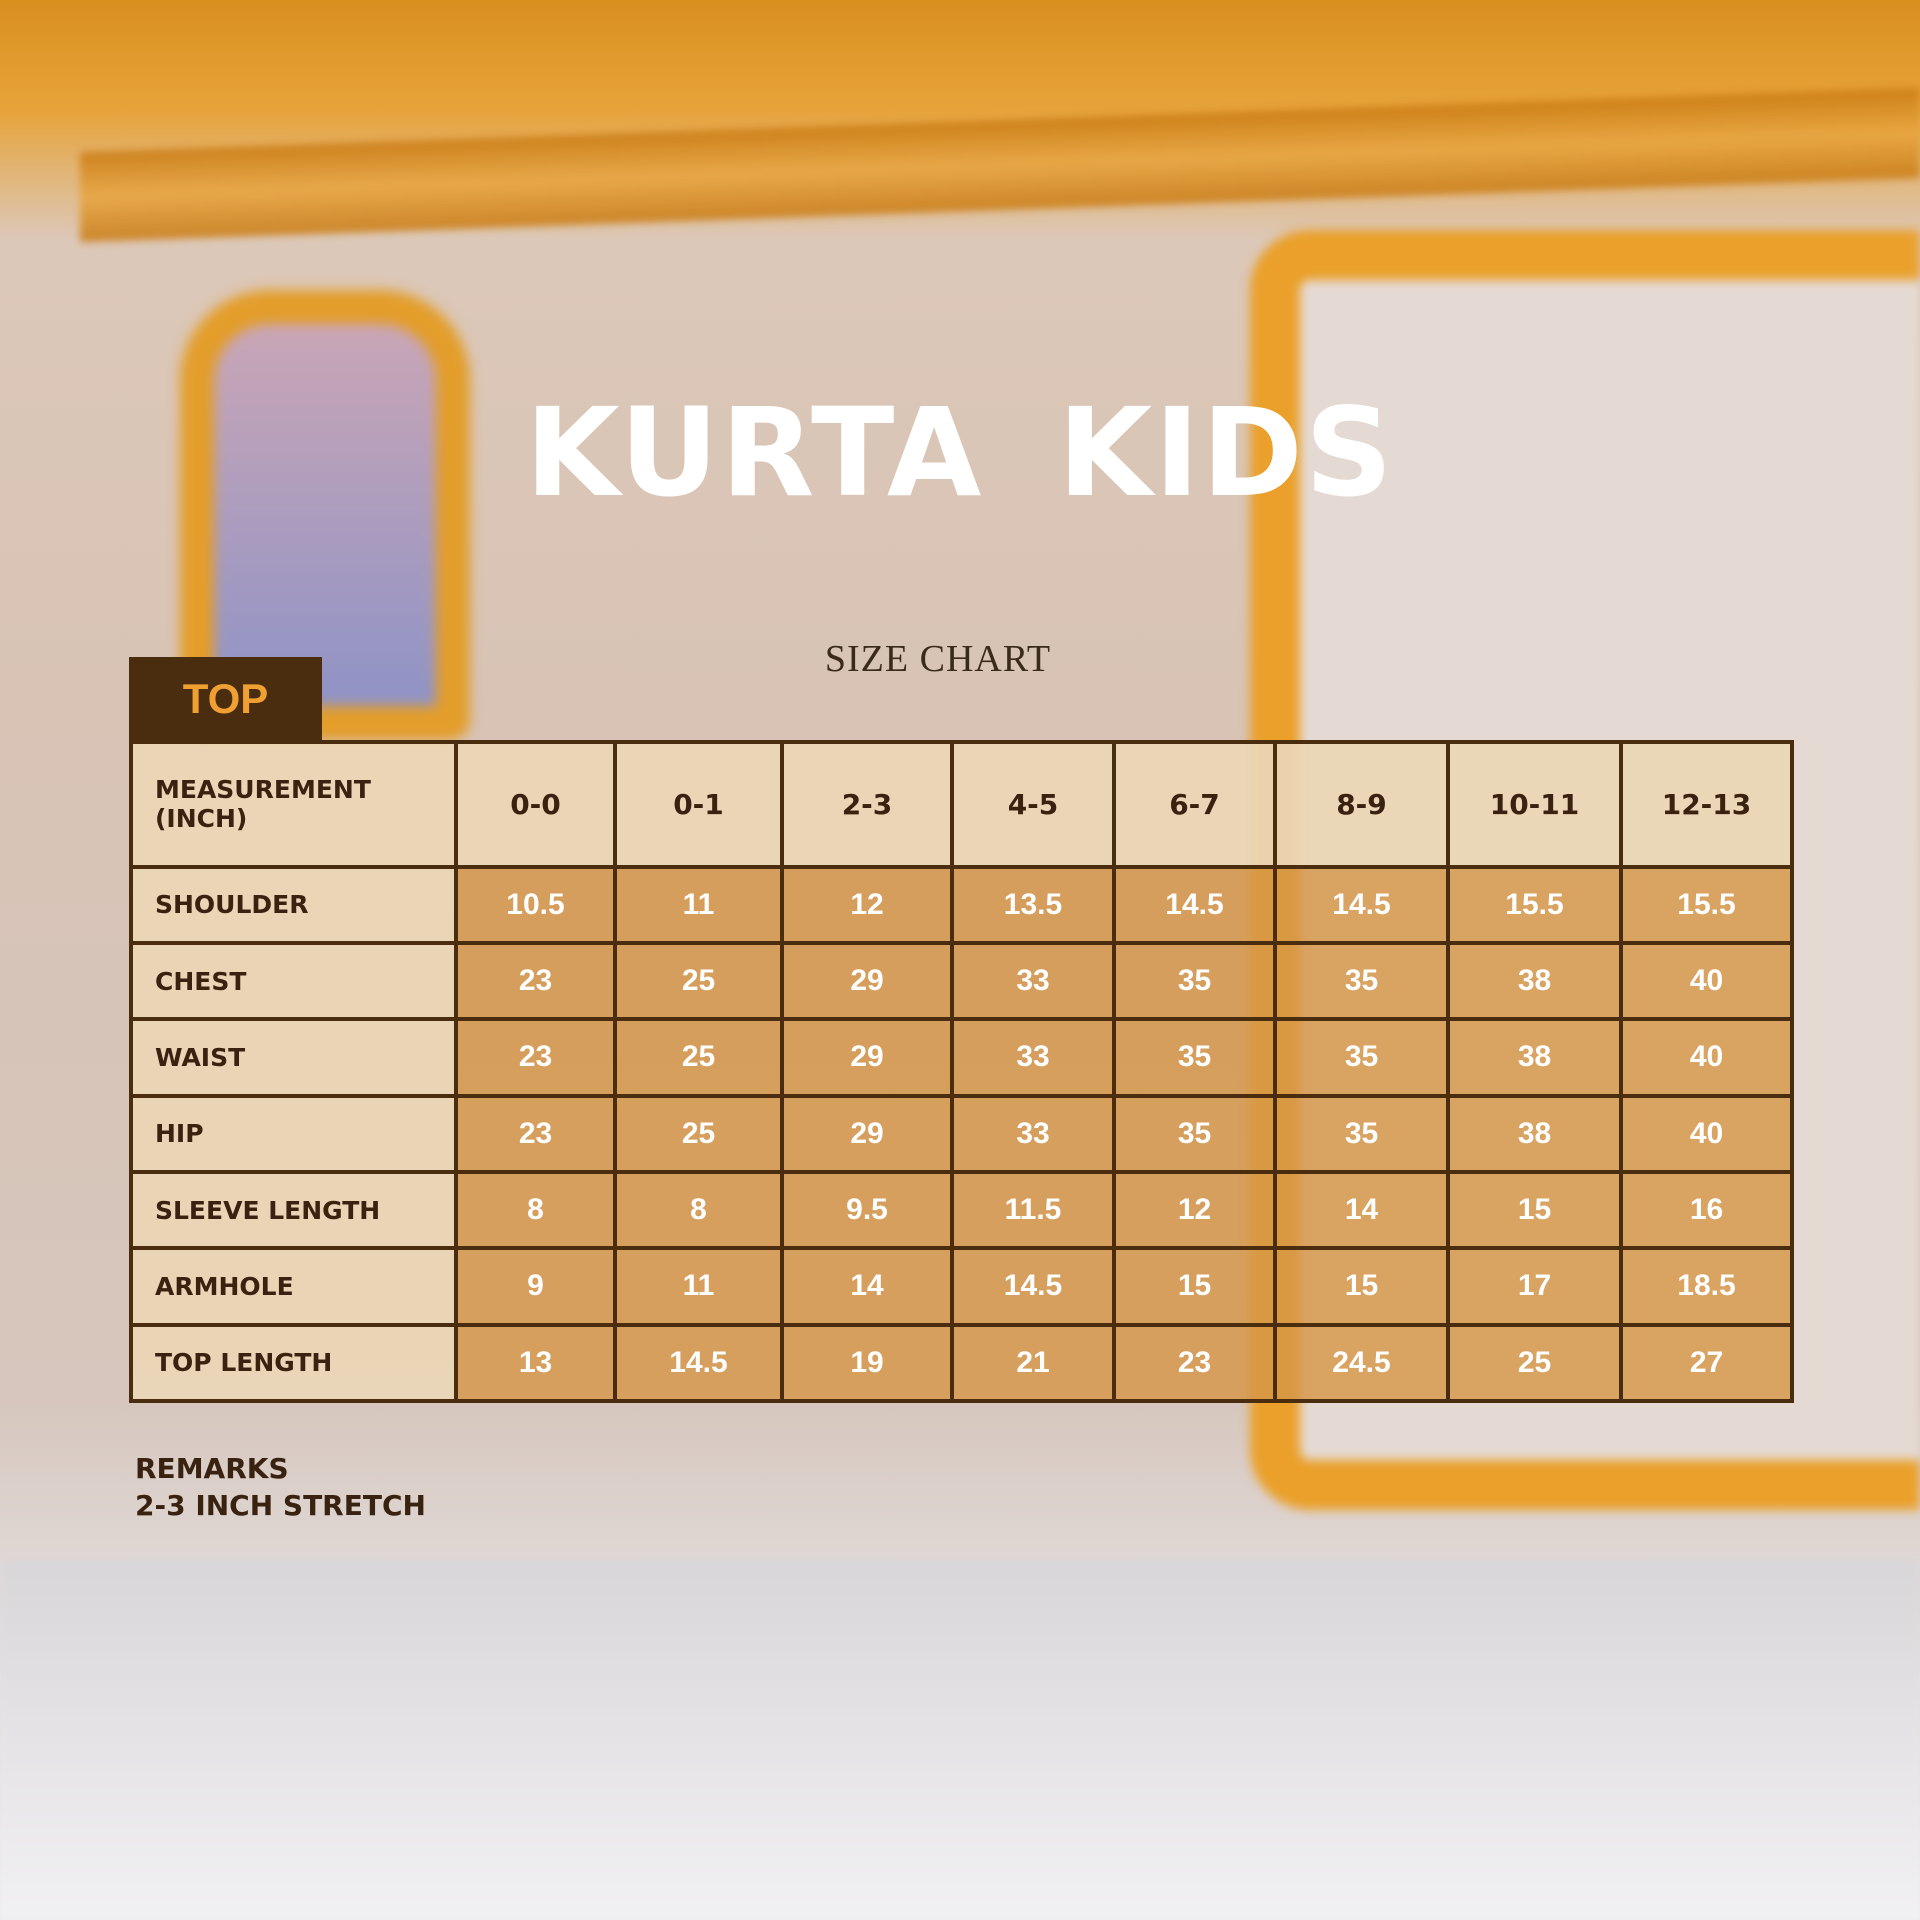 This screenshot has height=1920, width=1920. What do you see at coordinates (212, 1468) in the screenshot?
I see `remarks-label: REMARKS` at bounding box center [212, 1468].